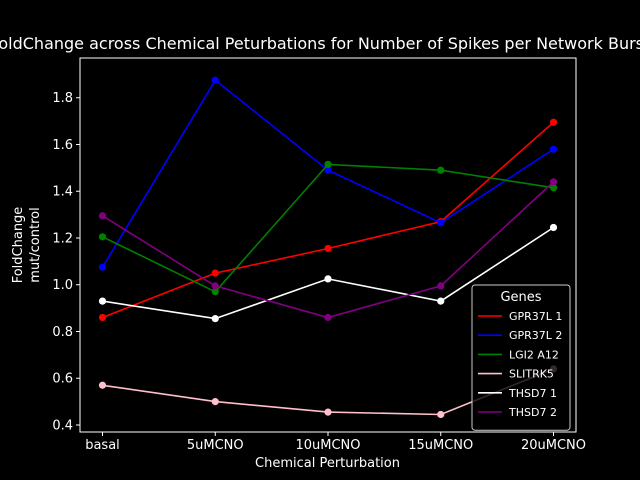 This screenshot has height=480, width=640. Describe the element at coordinates (327, 463) in the screenshot. I see `x-axis-label: Chemical Perturbation` at that location.